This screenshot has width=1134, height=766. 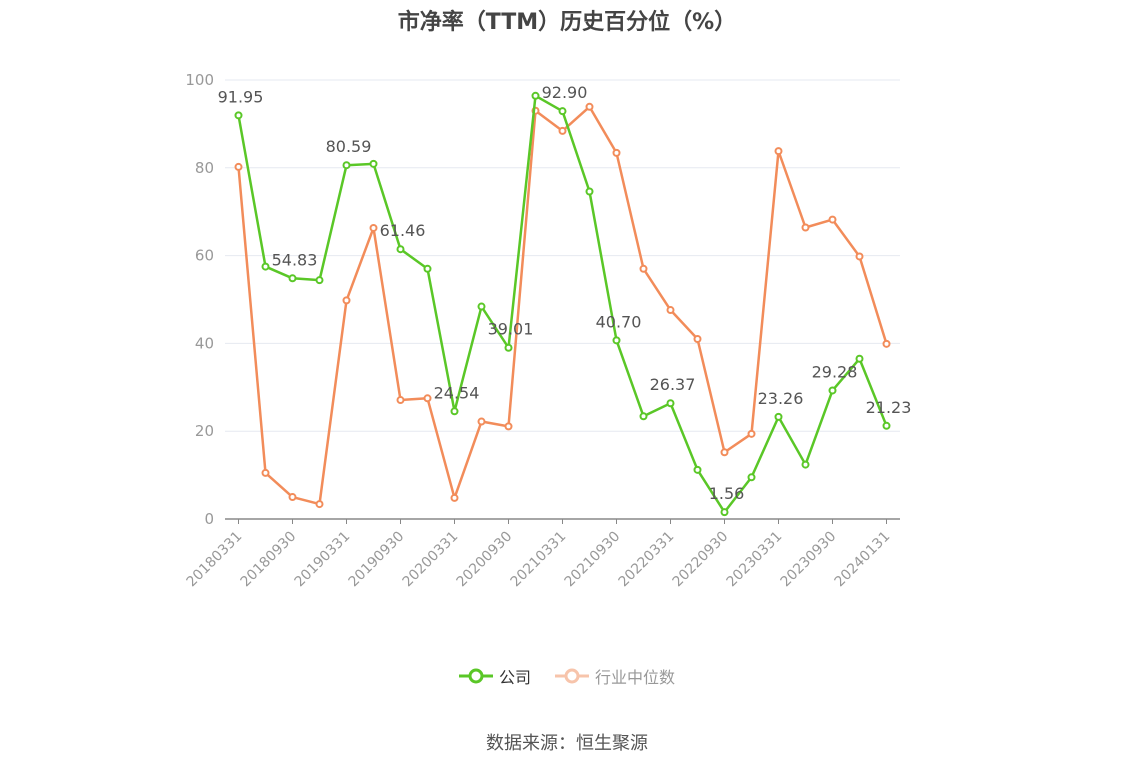 I want to click on data-label: 1.56, so click(x=727, y=493).